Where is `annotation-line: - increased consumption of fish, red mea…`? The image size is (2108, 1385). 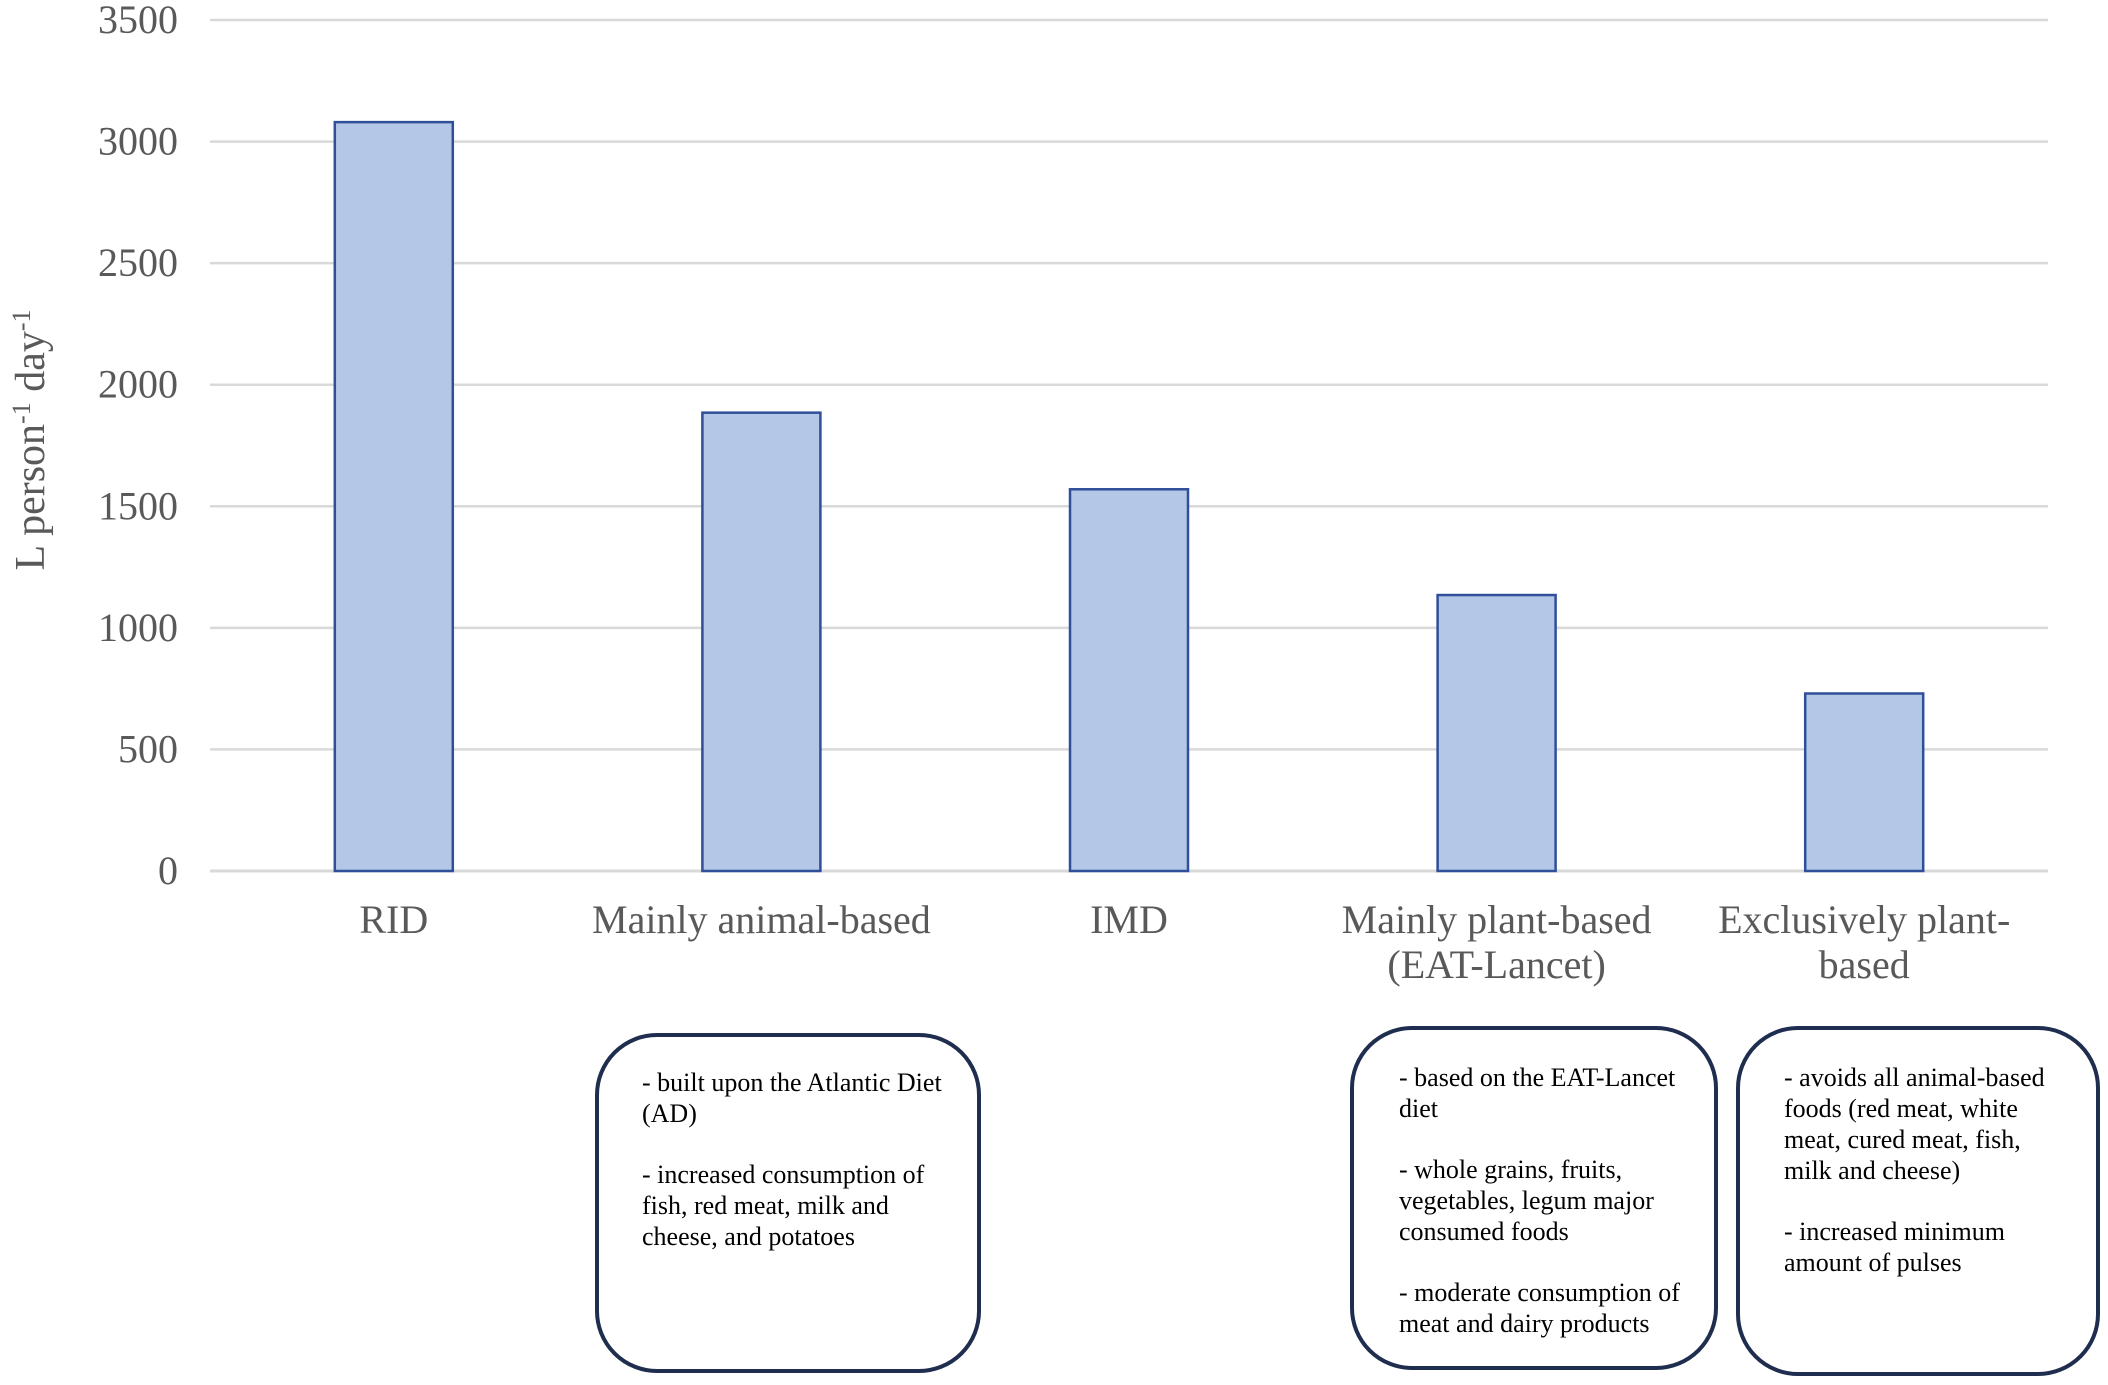
annotation-line: - increased consumption of fish, red mea… is located at coordinates (783, 1205).